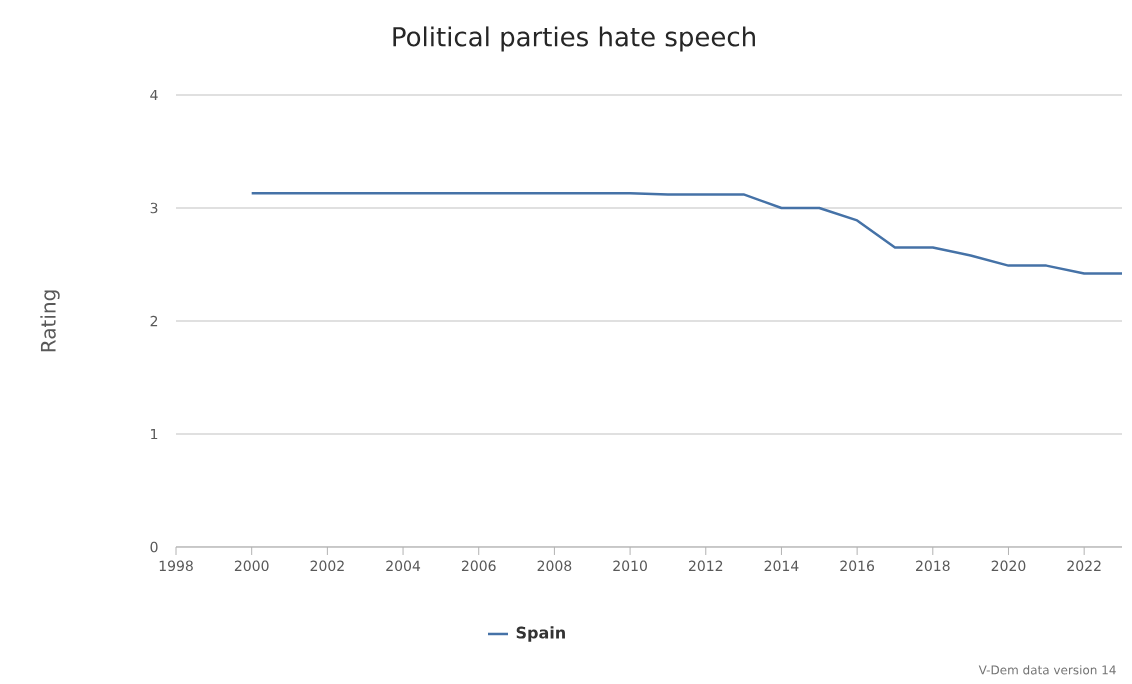 The image size is (1132, 684). I want to click on x-tick-label: 2002, so click(327, 566).